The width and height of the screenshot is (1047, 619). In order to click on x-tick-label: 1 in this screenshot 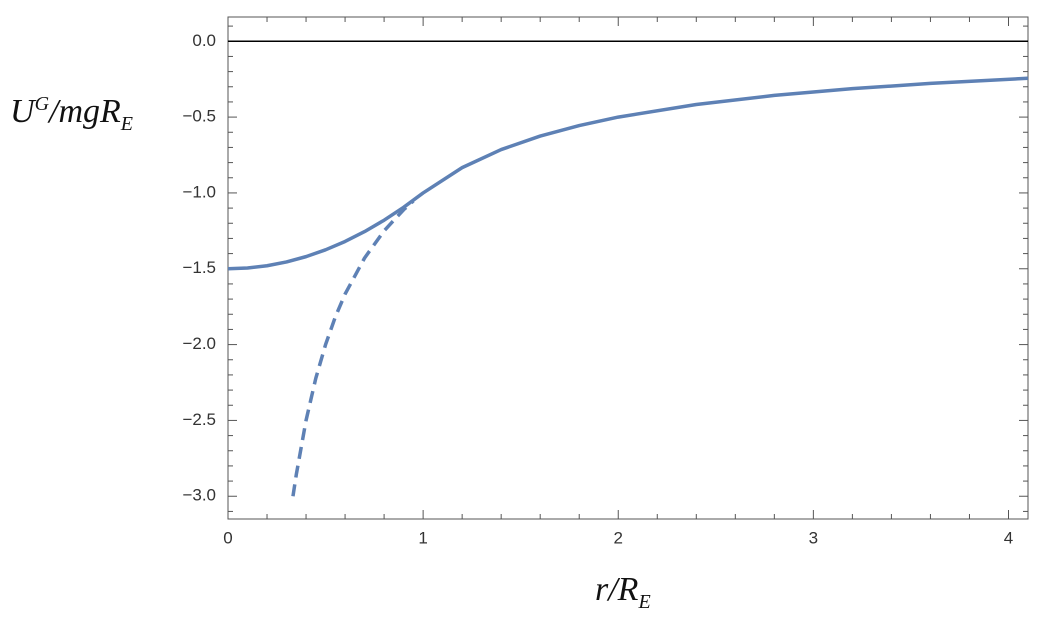, I will do `click(422, 537)`.